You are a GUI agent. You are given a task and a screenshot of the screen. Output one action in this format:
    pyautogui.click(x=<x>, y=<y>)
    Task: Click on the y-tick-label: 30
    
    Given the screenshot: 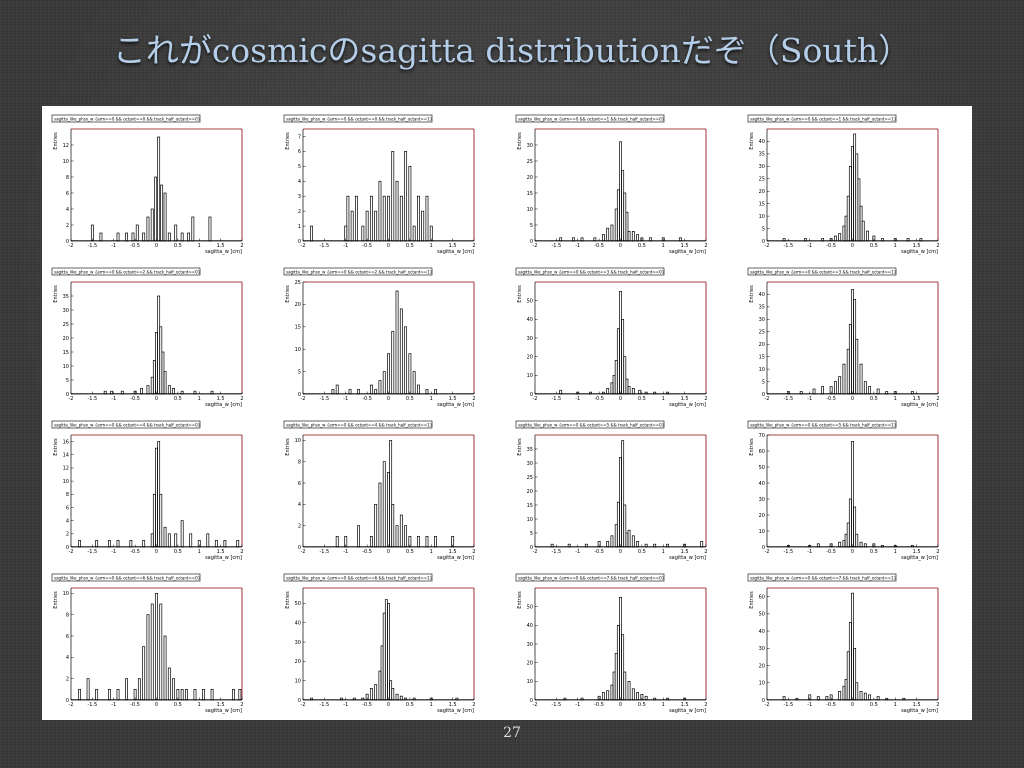 What is the action you would take?
    pyautogui.click(x=530, y=645)
    